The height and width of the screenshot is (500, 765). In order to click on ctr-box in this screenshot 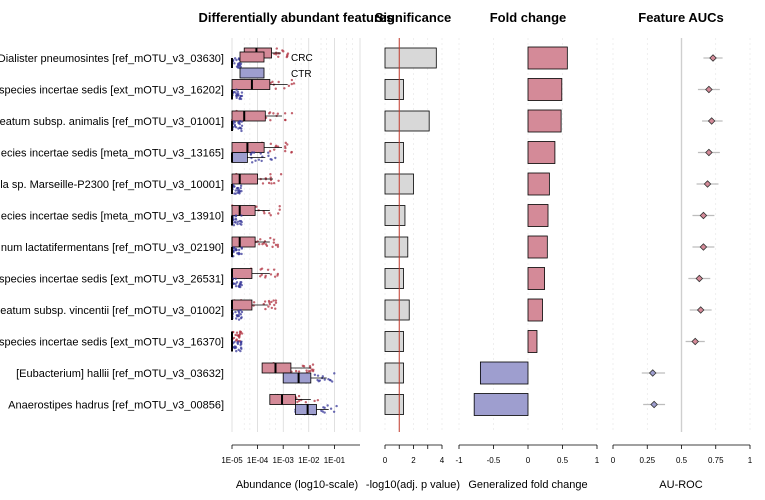, I will do `click(306, 409)`.